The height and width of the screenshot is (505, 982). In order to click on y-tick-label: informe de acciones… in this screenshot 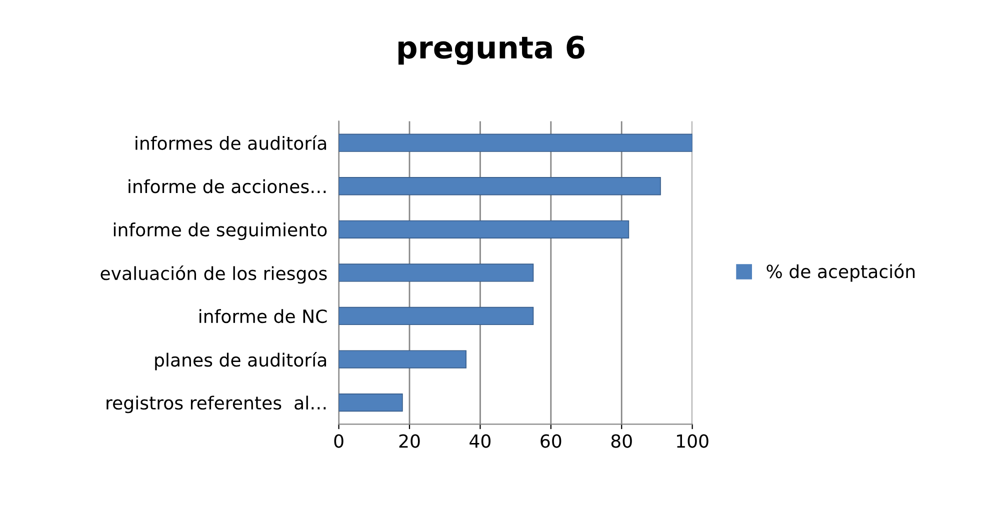, I will do `click(227, 186)`.